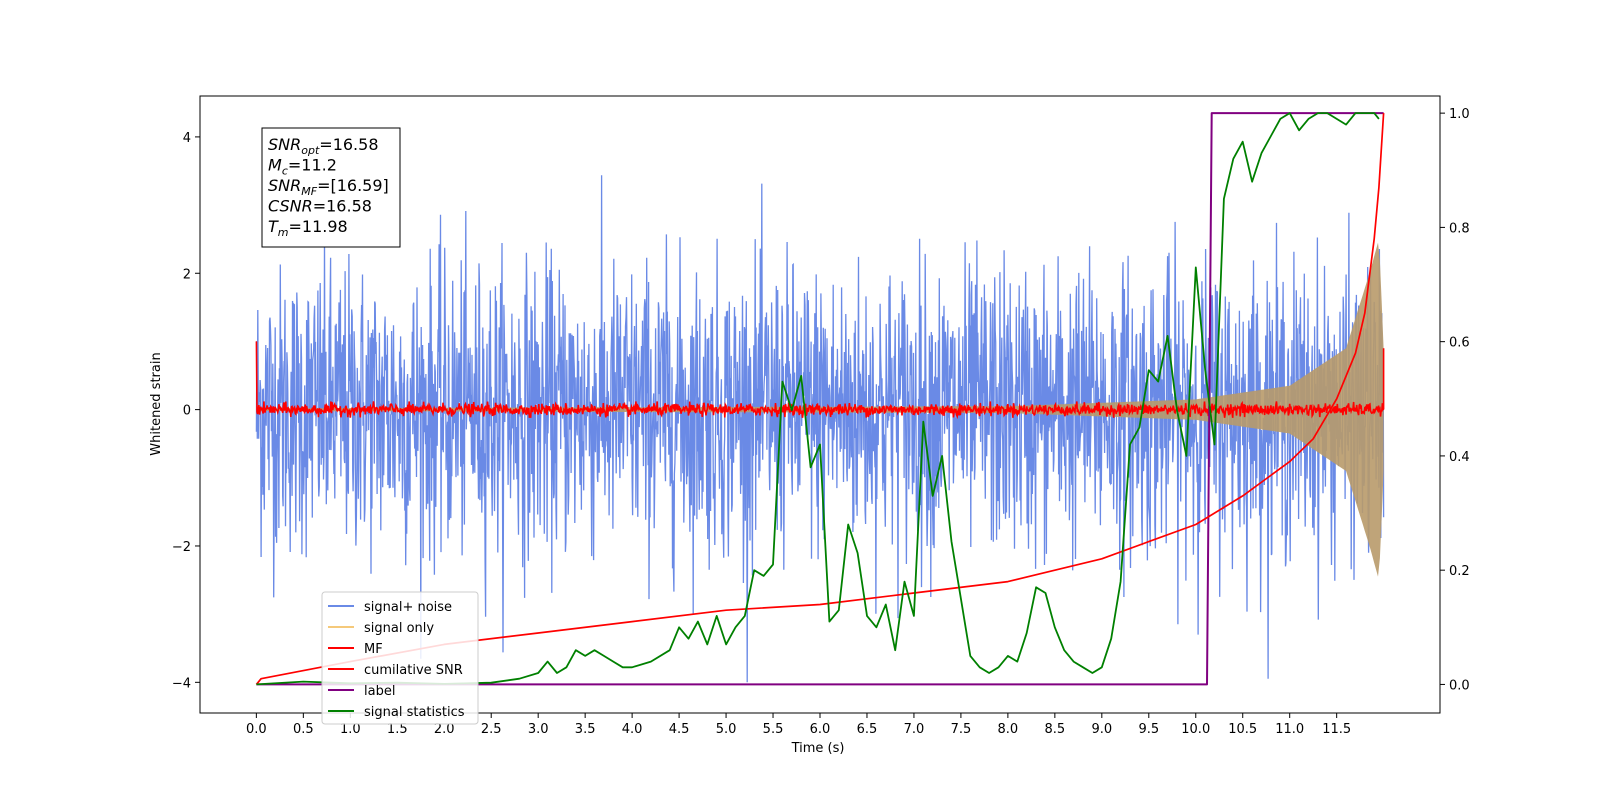  Describe the element at coordinates (181, 683) in the screenshot. I see `y-tick-label: −4` at that location.